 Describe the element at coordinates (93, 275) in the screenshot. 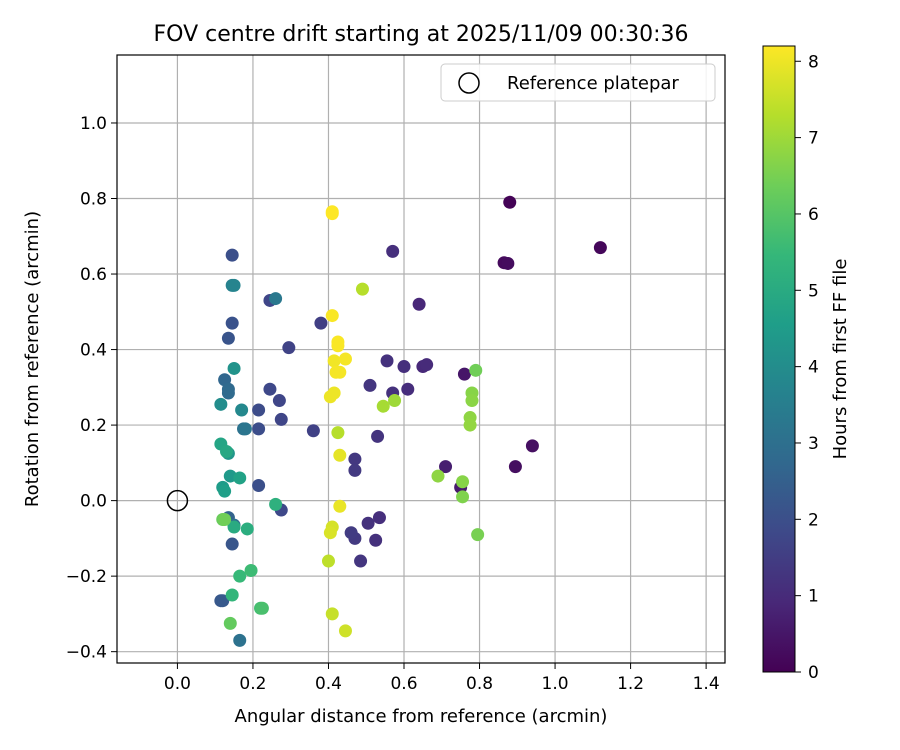

I see `y-tick-label: 0.6` at that location.